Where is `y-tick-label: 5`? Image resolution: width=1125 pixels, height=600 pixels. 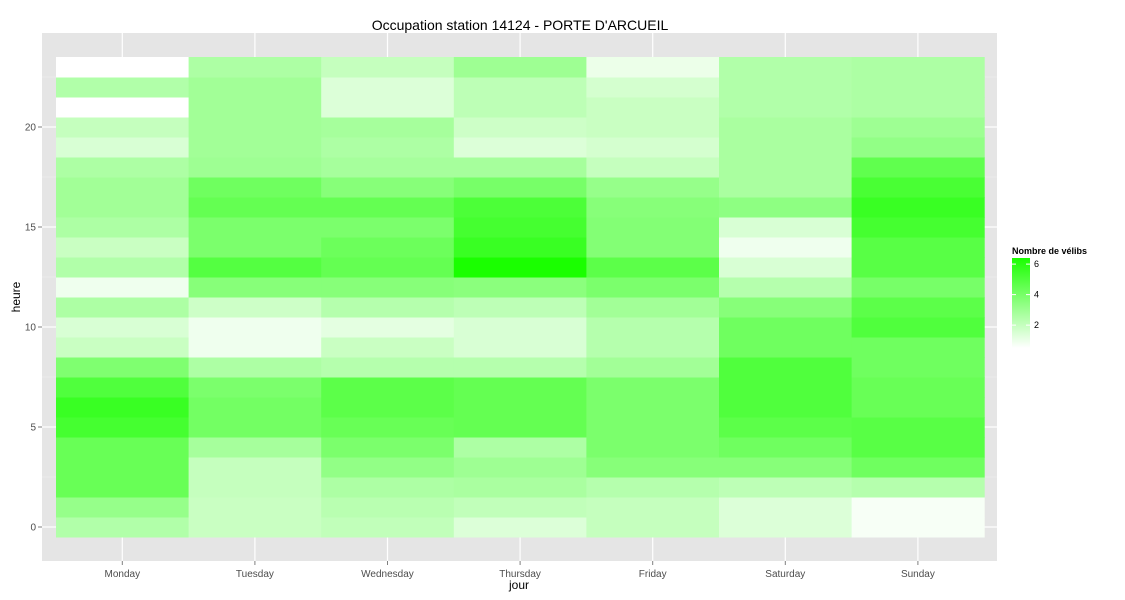 y-tick-label: 5 is located at coordinates (33, 428).